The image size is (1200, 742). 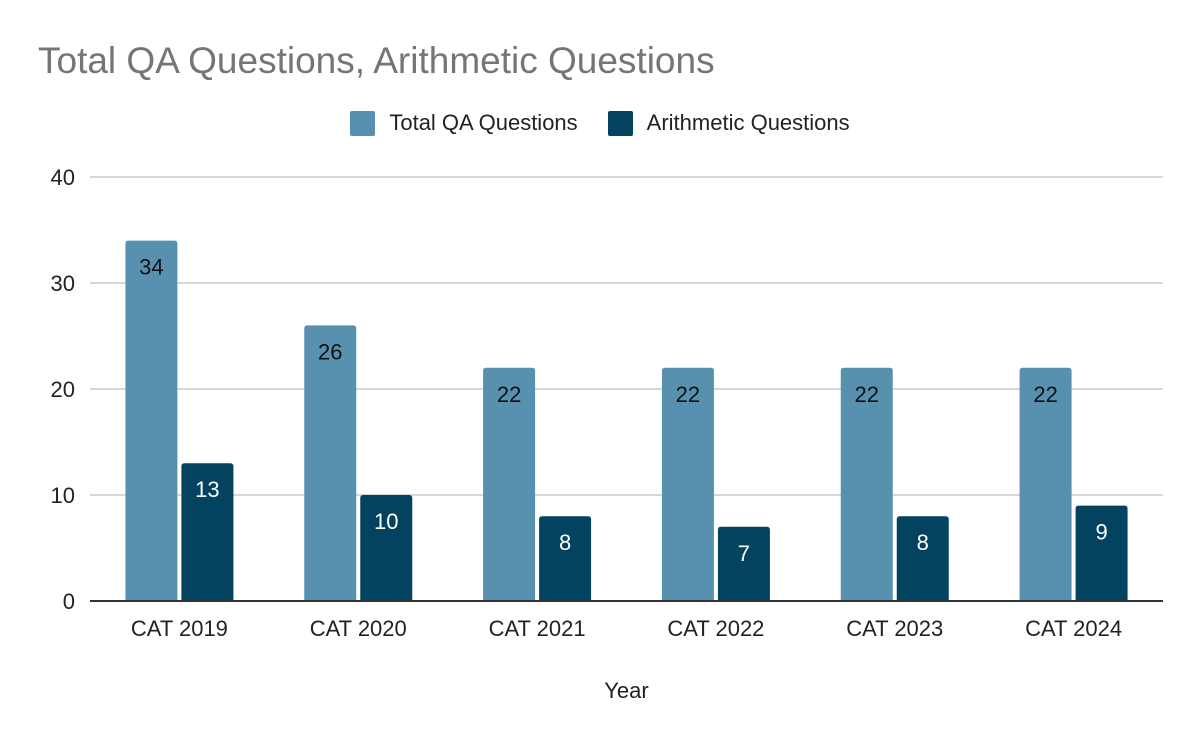 What do you see at coordinates (626, 690) in the screenshot?
I see `x-axis-title: Year` at bounding box center [626, 690].